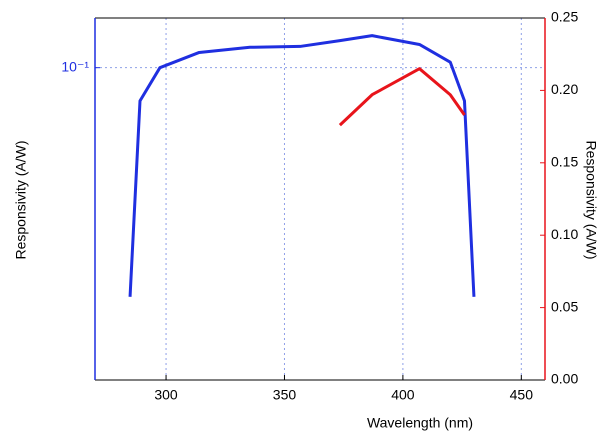  What do you see at coordinates (564, 234) in the screenshot?
I see `y2-tick-label: 0.10` at bounding box center [564, 234].